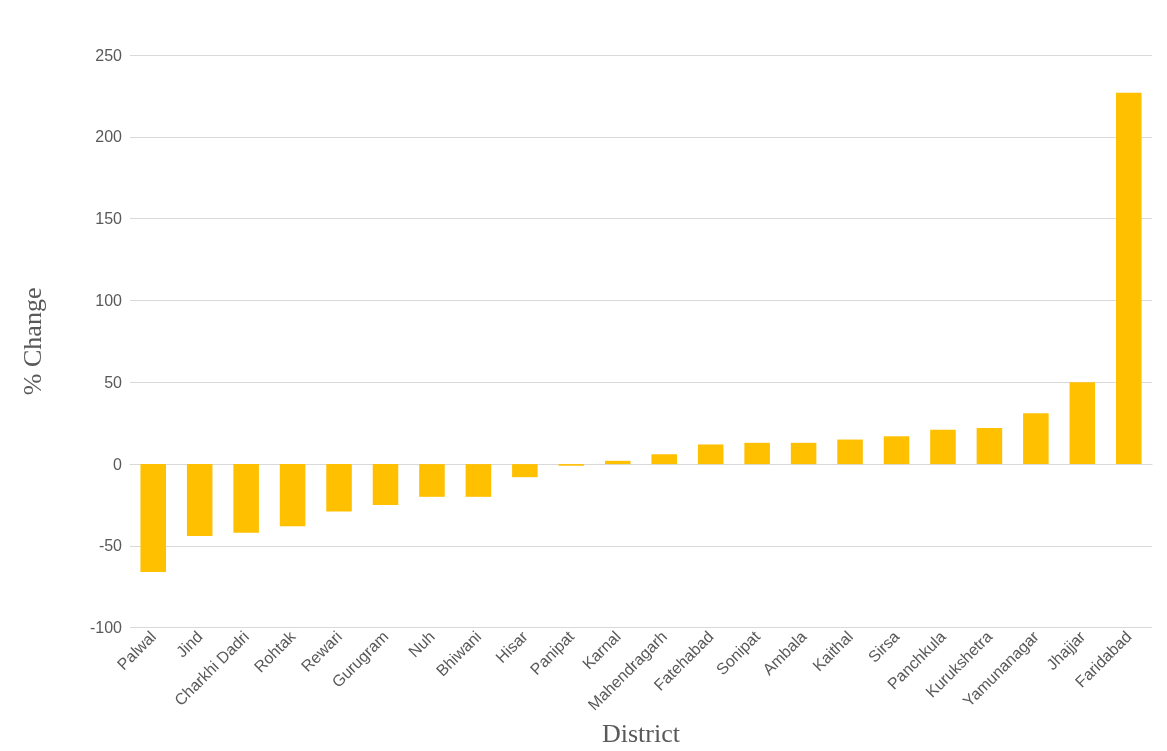 The height and width of the screenshot is (751, 1167). What do you see at coordinates (109, 300) in the screenshot?
I see `y-tick-label: 100` at bounding box center [109, 300].